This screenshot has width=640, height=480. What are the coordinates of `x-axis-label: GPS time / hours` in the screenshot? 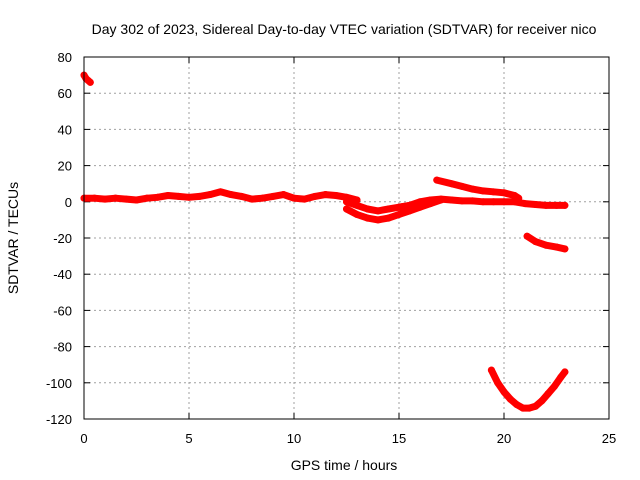 It's located at (344, 465).